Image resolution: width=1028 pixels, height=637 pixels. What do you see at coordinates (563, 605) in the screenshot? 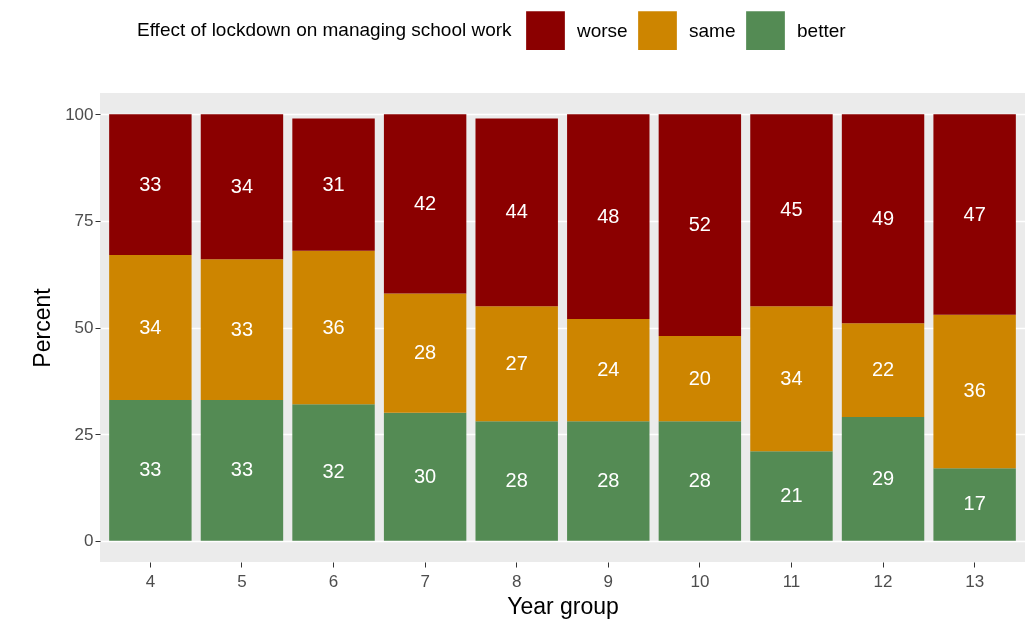
I see `x-axis-title: Year group` at bounding box center [563, 605].